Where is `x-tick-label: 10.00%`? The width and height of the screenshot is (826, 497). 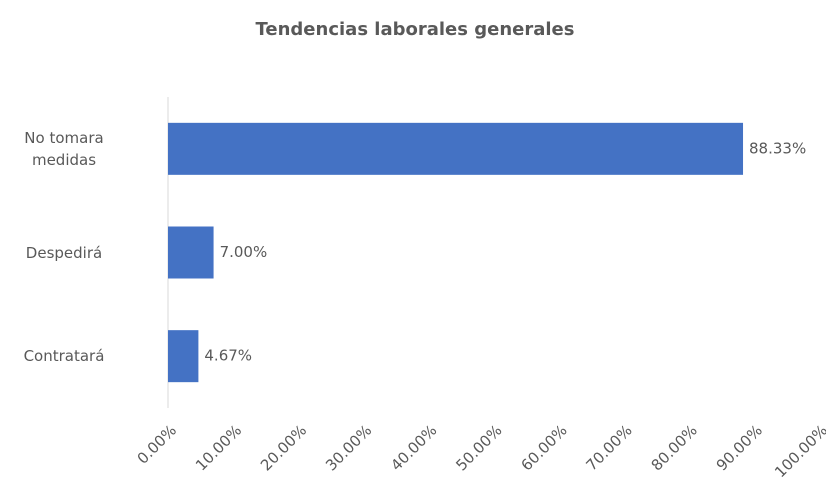 x-tick-label: 10.00% is located at coordinates (218, 447).